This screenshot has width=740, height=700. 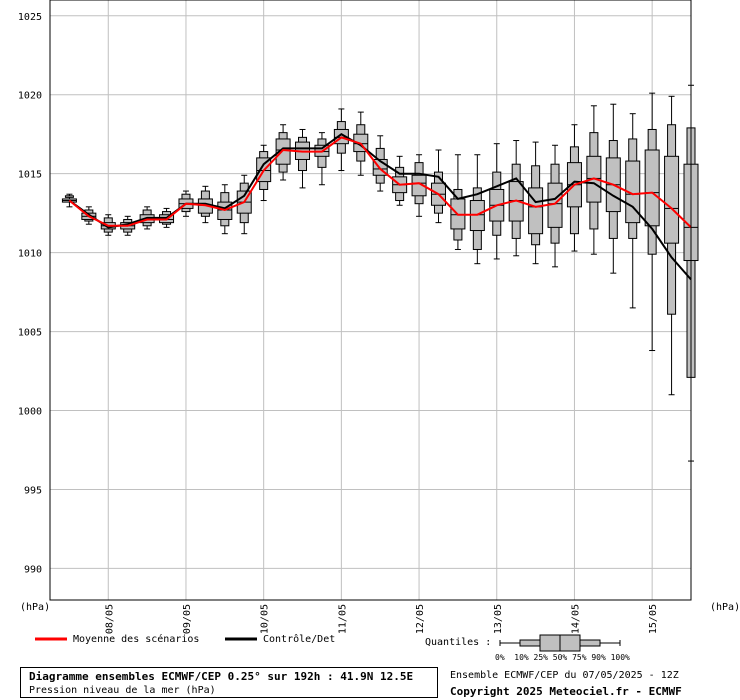 I want to click on y-tick-label: 995, so click(x=33, y=490).